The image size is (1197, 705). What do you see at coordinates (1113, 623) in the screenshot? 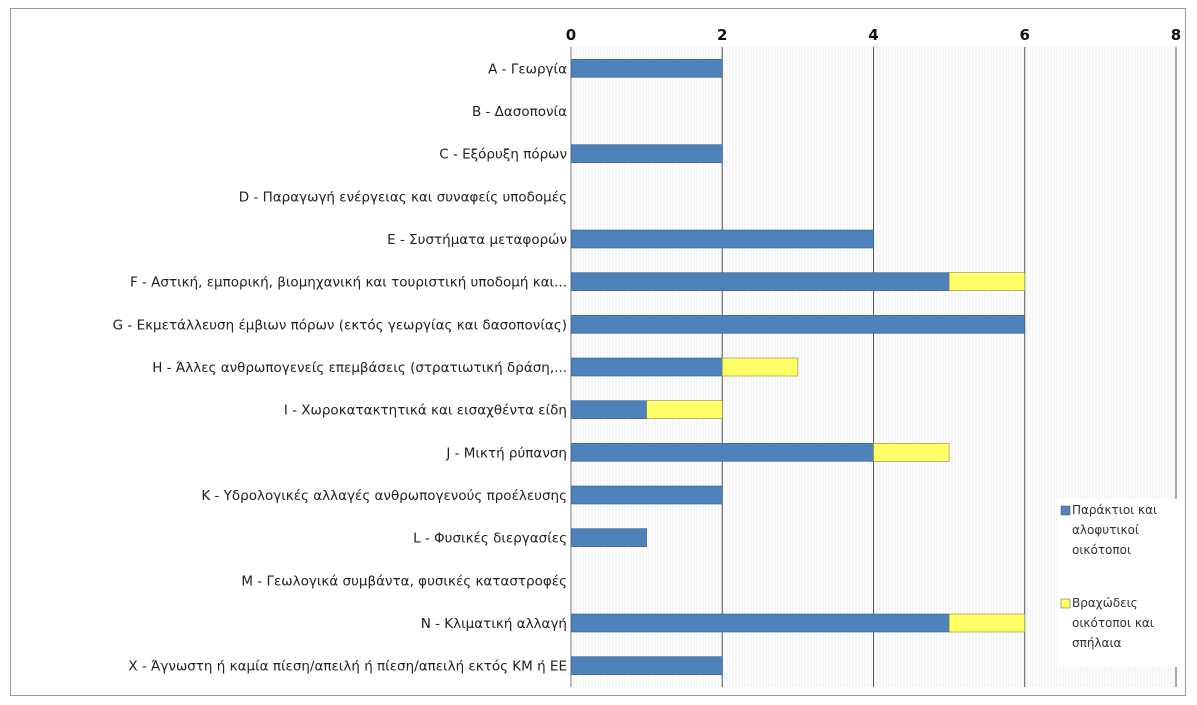
I see `legend-label: οικότοποι και` at bounding box center [1113, 623].